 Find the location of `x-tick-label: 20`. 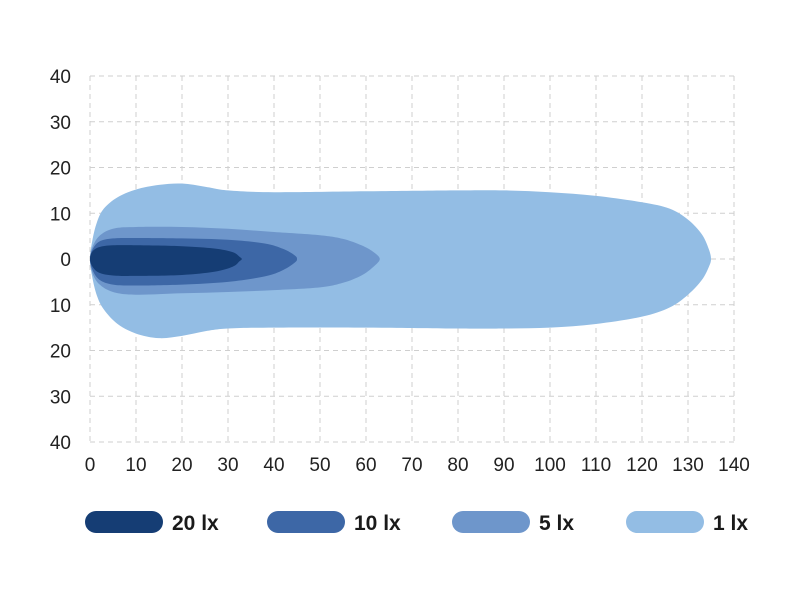

x-tick-label: 20 is located at coordinates (181, 465).